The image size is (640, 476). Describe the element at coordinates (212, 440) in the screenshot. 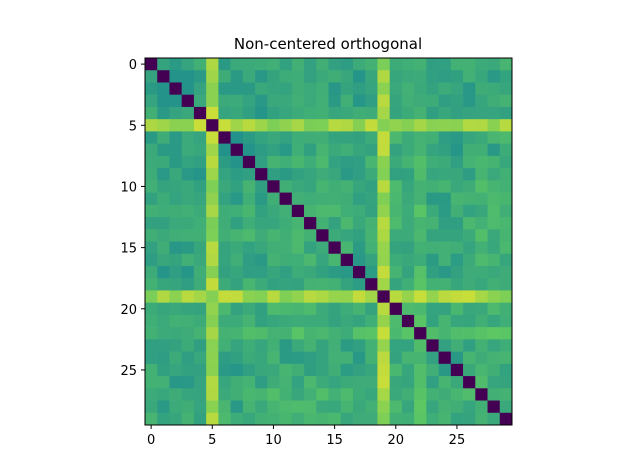

I see `x-tick-label: 5` at that location.